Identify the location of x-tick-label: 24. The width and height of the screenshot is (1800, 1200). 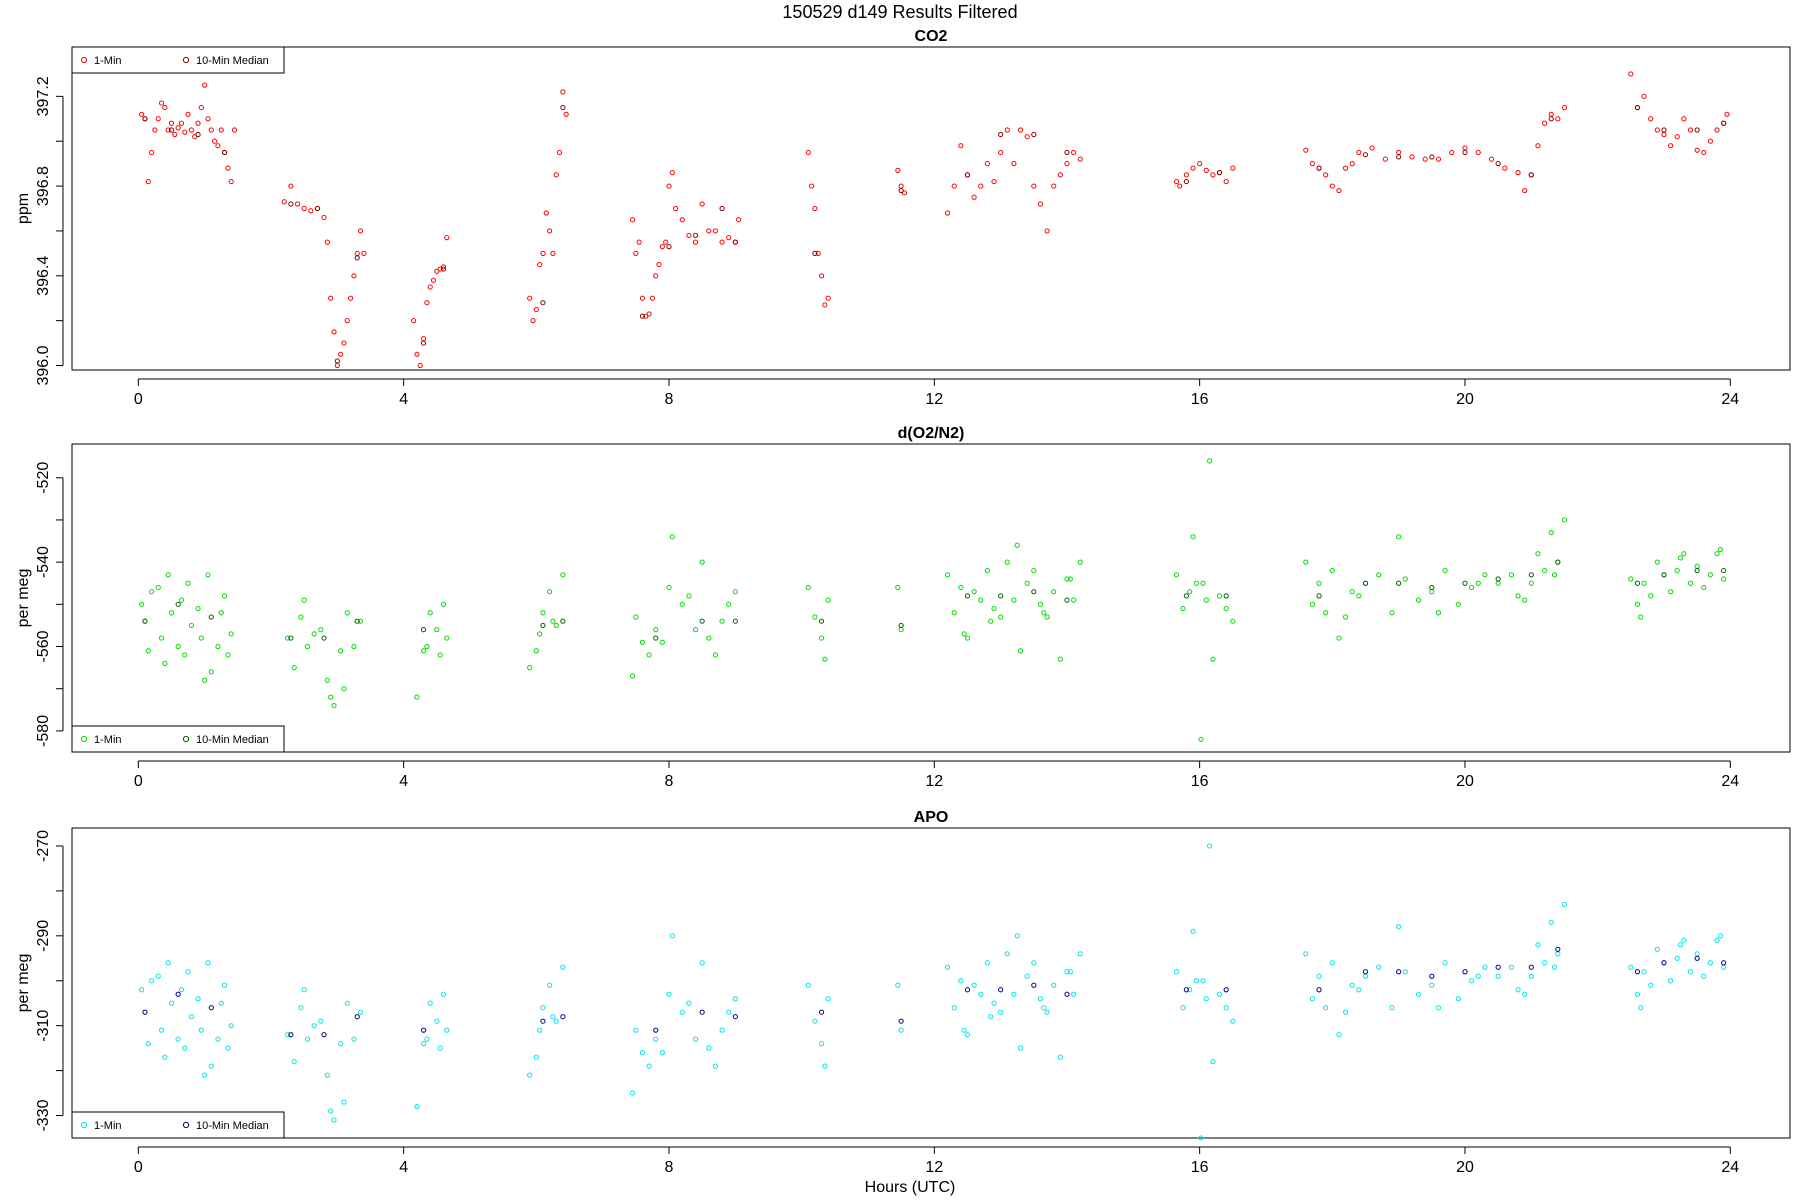
(1730, 1167).